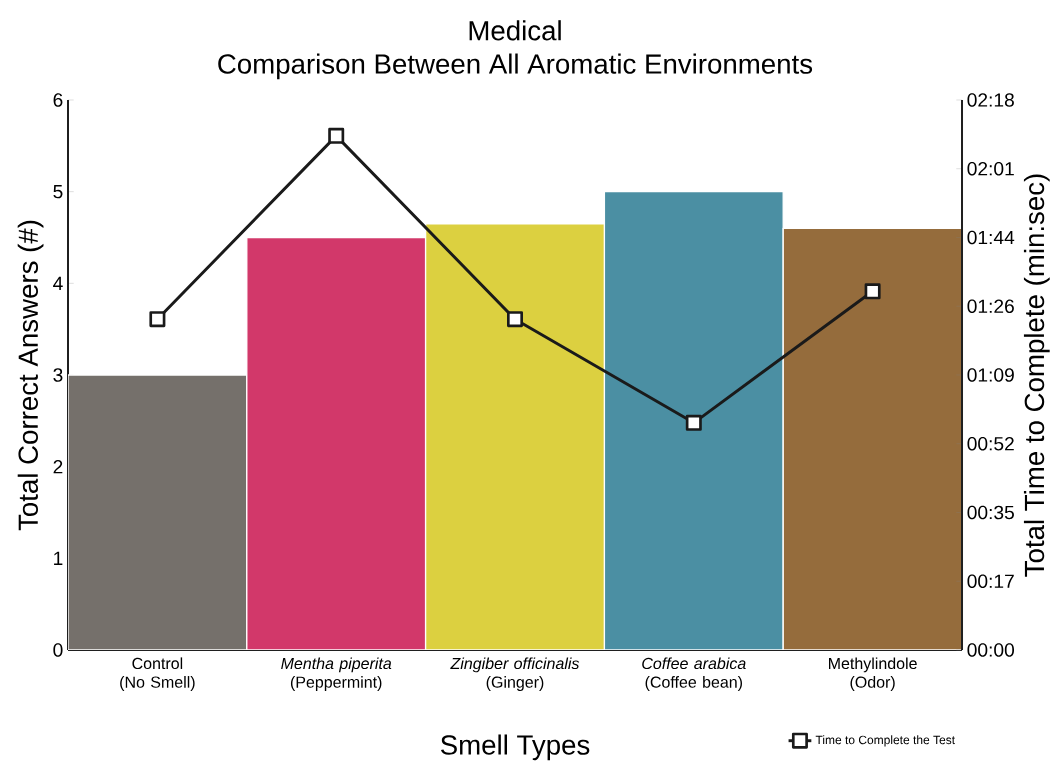 The width and height of the screenshot is (1062, 778). What do you see at coordinates (58, 191) in the screenshot?
I see `y-tick-label: 5` at bounding box center [58, 191].